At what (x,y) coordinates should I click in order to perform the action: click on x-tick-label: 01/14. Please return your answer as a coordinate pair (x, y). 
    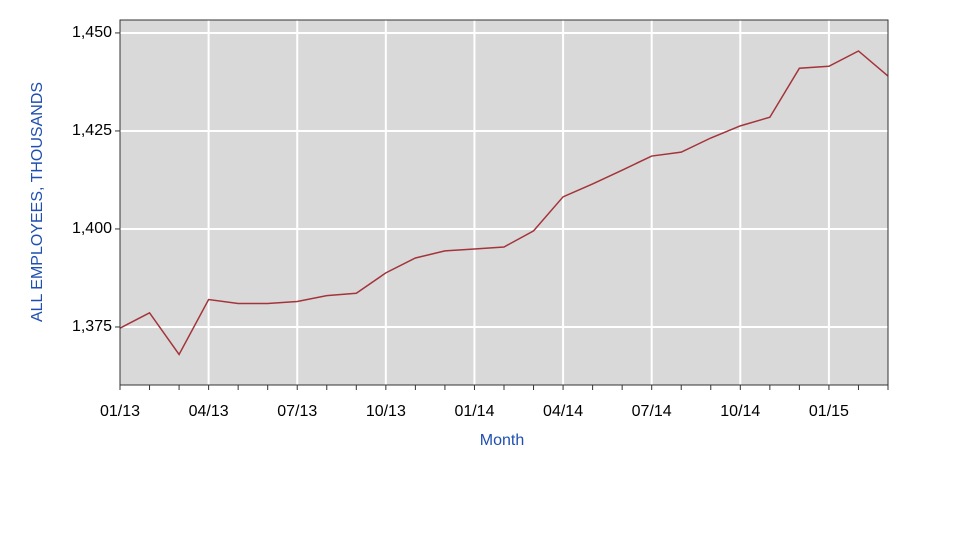
    Looking at the image, I should click on (474, 411).